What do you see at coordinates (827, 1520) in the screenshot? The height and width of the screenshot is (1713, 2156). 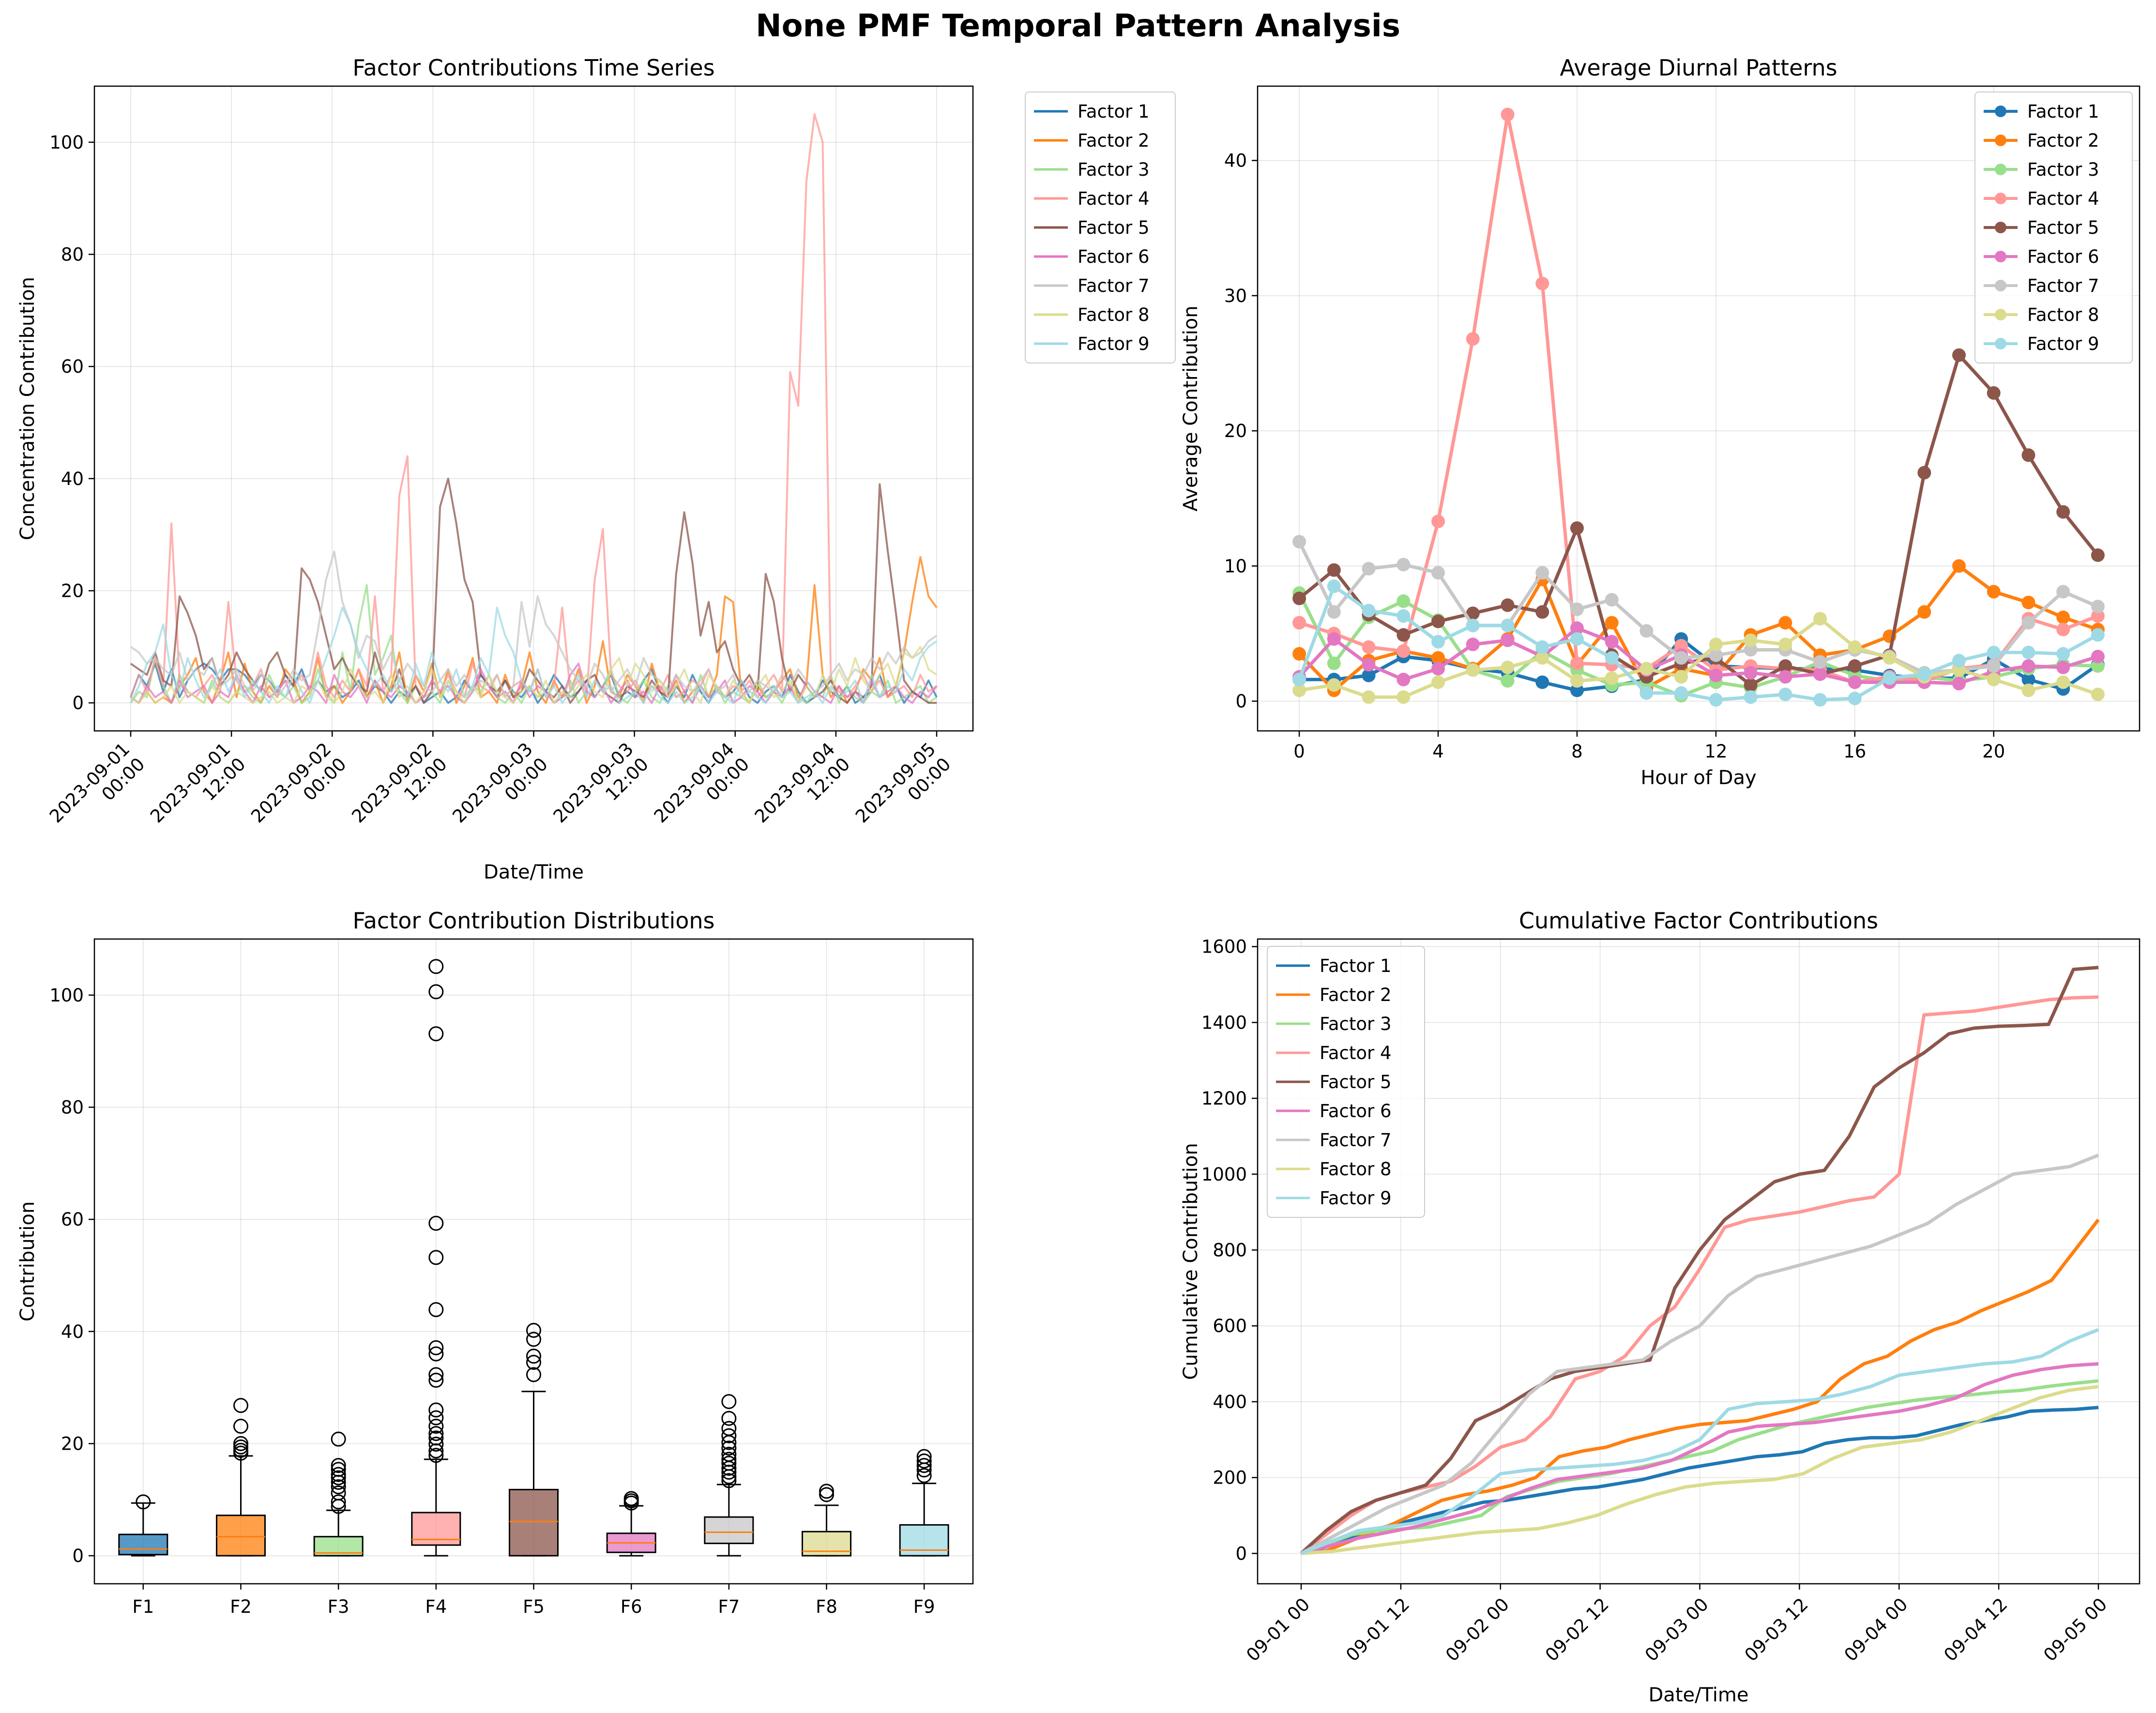 I see `box-f8` at bounding box center [827, 1520].